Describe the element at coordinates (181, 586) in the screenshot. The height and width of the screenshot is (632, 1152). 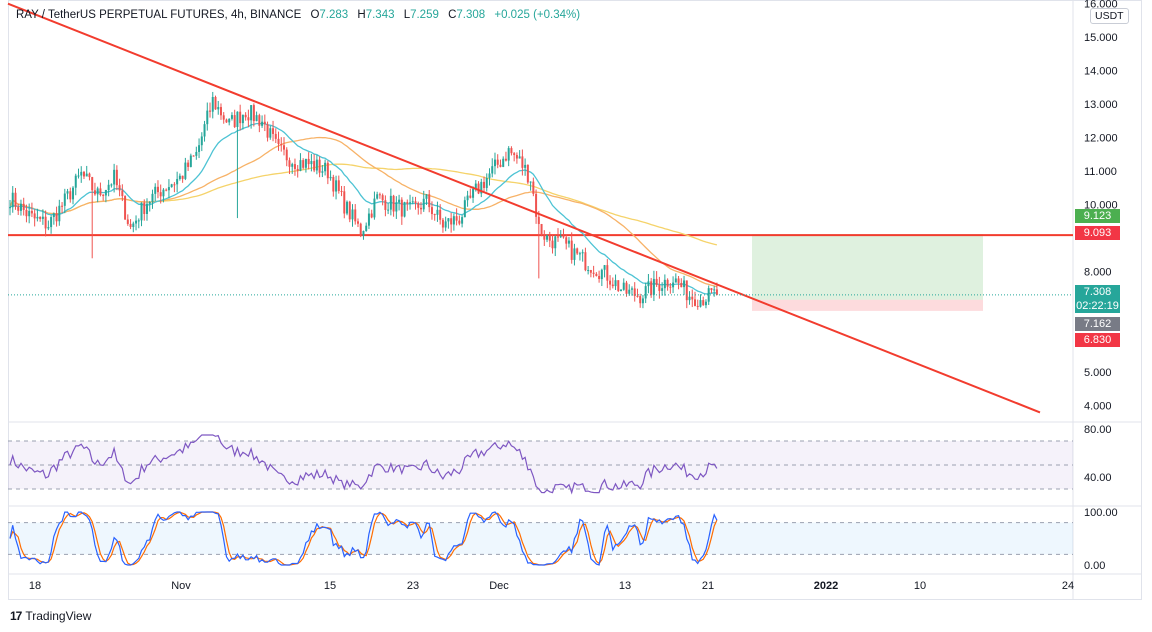
I see `time-axis-label: Nov` at that location.